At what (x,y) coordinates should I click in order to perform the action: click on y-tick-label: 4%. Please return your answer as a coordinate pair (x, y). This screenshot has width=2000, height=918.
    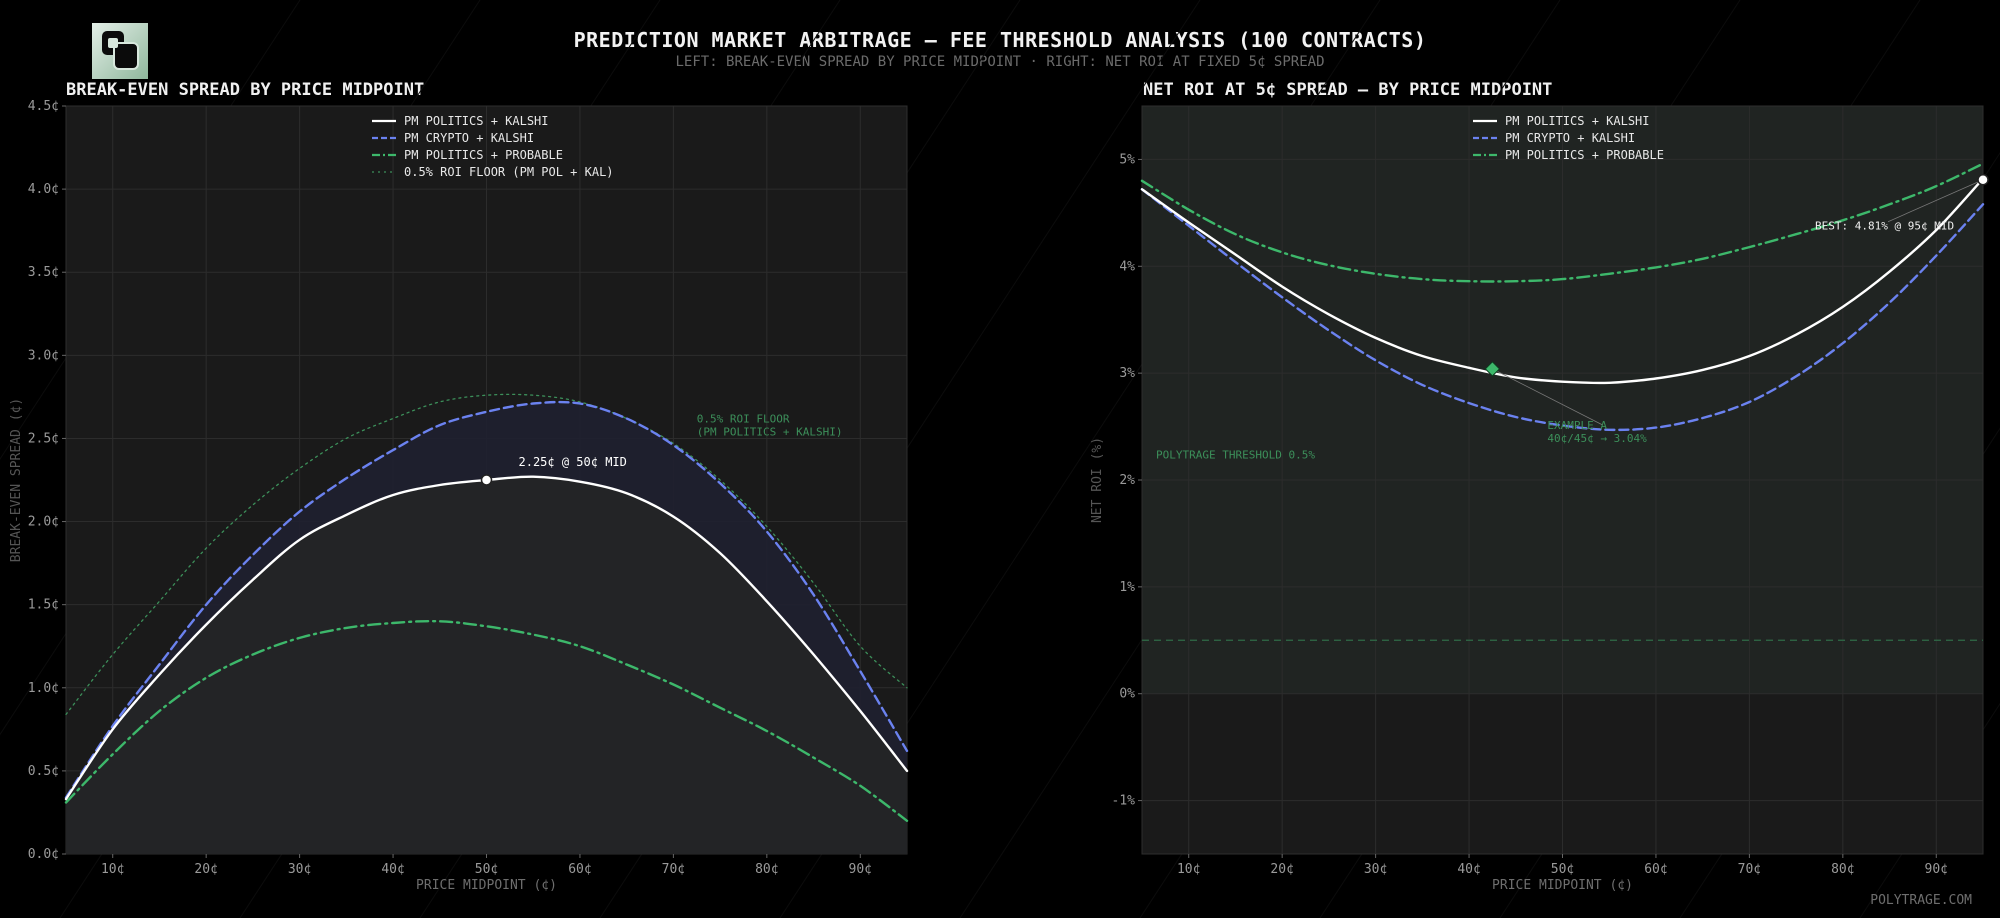
    Looking at the image, I should click on (1127, 266).